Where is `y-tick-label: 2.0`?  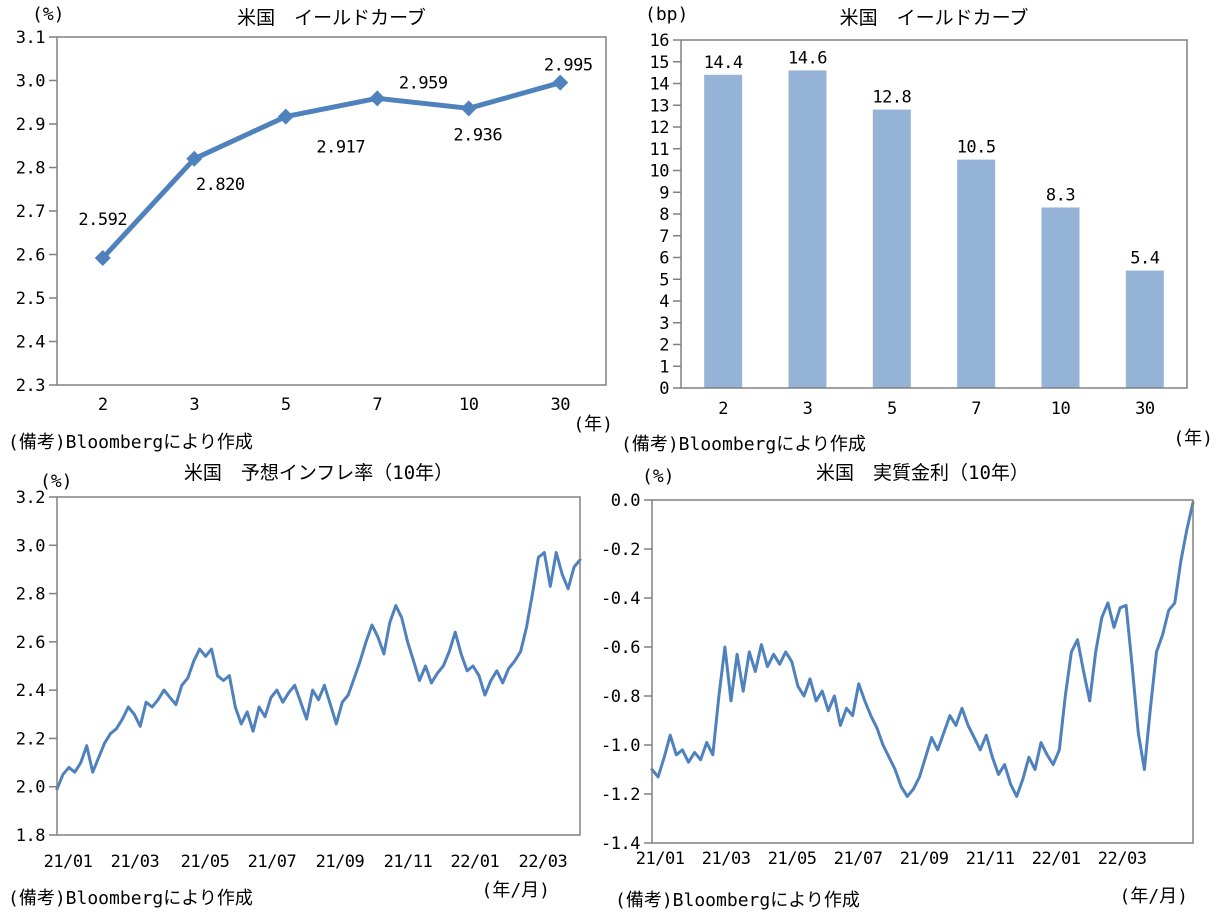
y-tick-label: 2.0 is located at coordinates (30, 788).